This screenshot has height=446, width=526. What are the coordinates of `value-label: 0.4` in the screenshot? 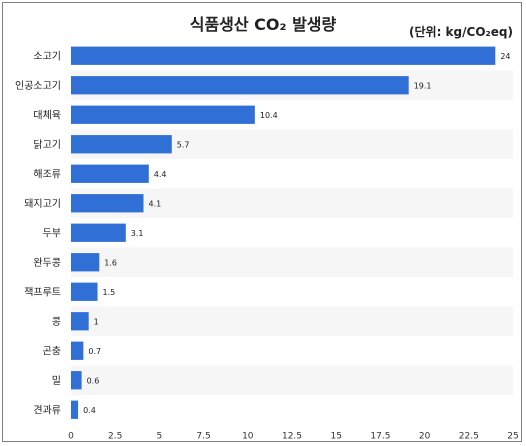 It's located at (89, 410).